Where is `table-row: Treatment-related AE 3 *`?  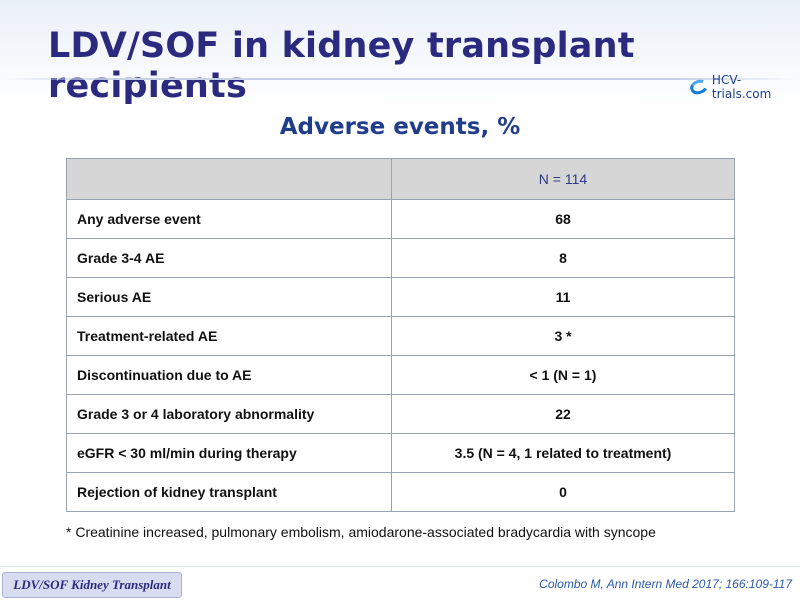
table-row: Treatment-related AE 3 * is located at coordinates (400, 336).